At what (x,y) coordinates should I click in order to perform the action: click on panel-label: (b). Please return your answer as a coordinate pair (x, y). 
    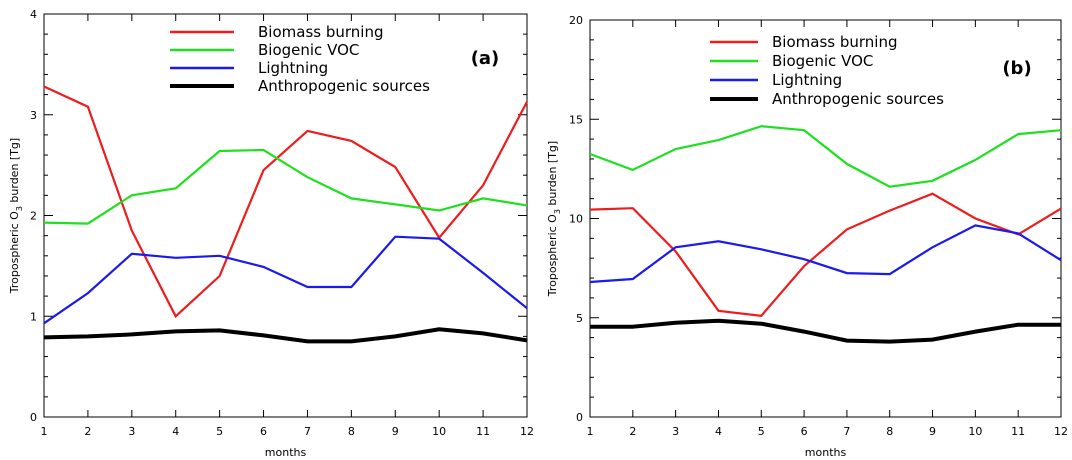
    Looking at the image, I should click on (1016, 68).